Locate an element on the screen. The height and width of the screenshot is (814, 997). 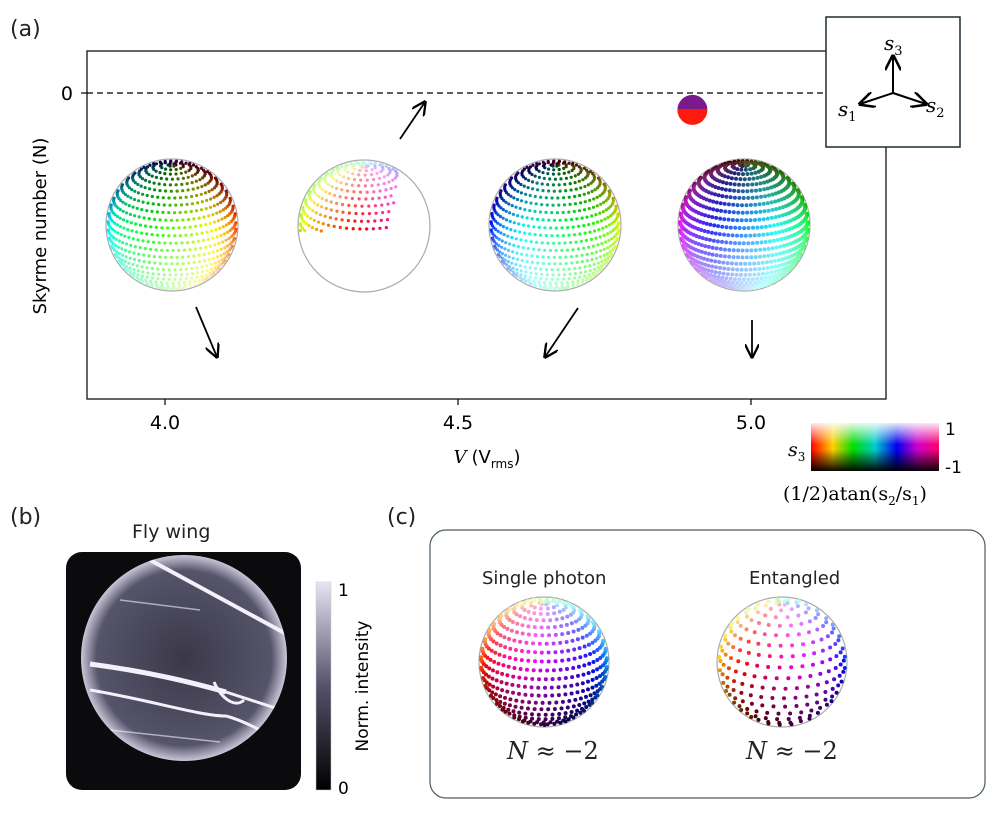
intensity-max: 1 is located at coordinates (343, 591).